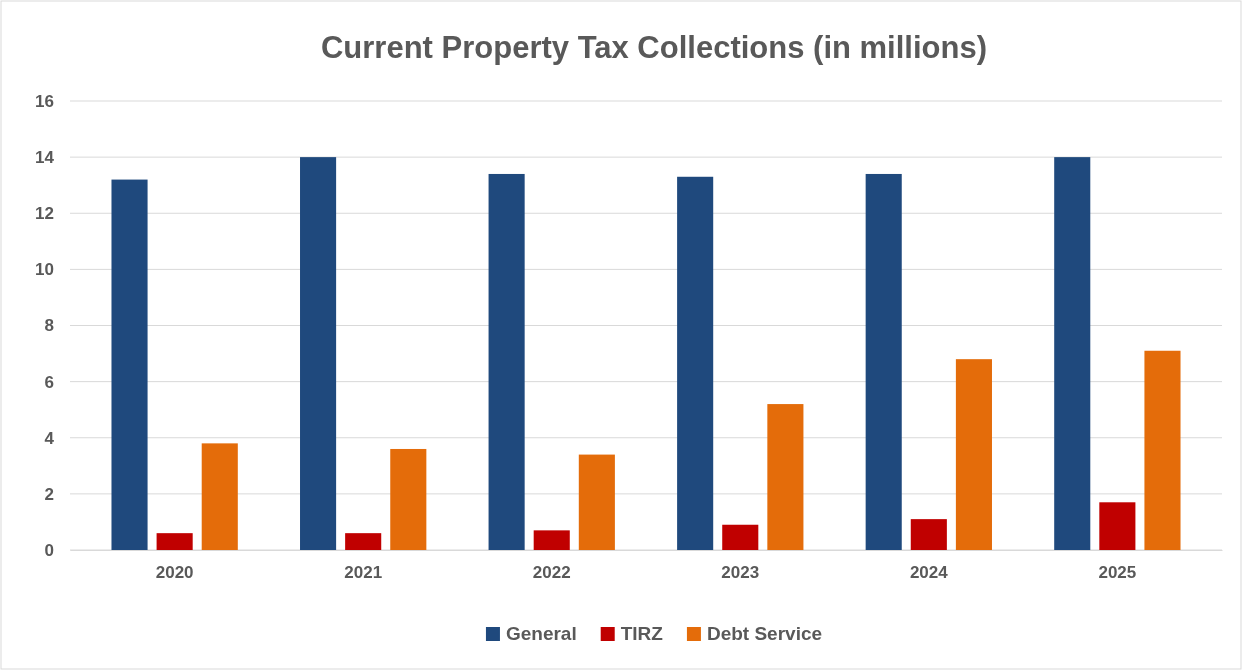 This screenshot has height=671, width=1244. What do you see at coordinates (764, 633) in the screenshot?
I see `legend-label: Debt Service` at bounding box center [764, 633].